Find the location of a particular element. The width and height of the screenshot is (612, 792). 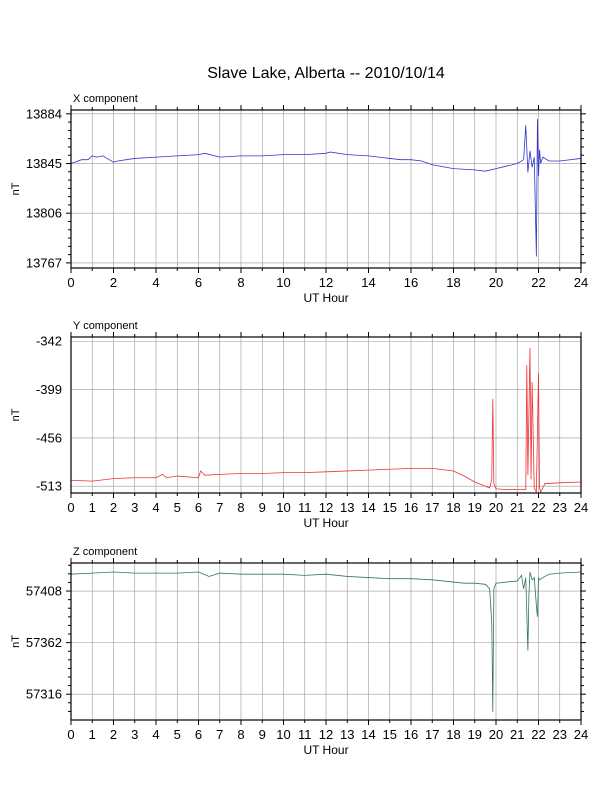

x-component-xtick-label: 4 is located at coordinates (155, 282).